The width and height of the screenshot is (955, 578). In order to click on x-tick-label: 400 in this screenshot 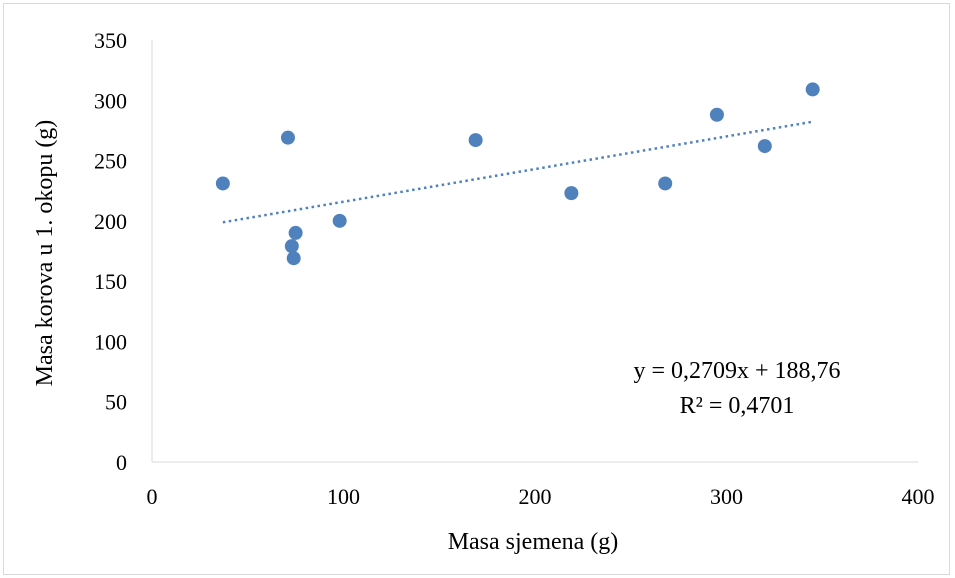, I will do `click(918, 496)`.